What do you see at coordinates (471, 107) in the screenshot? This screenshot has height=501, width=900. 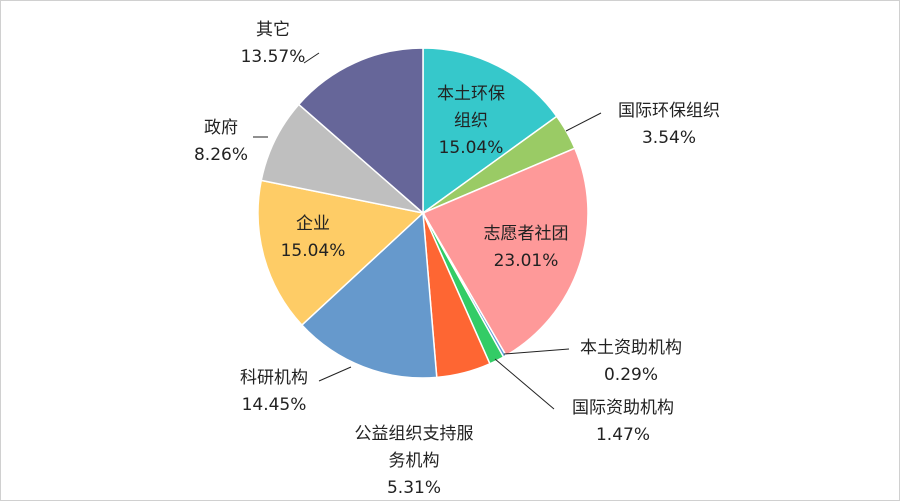 I see `slice-label: 本土环保组织` at bounding box center [471, 107].